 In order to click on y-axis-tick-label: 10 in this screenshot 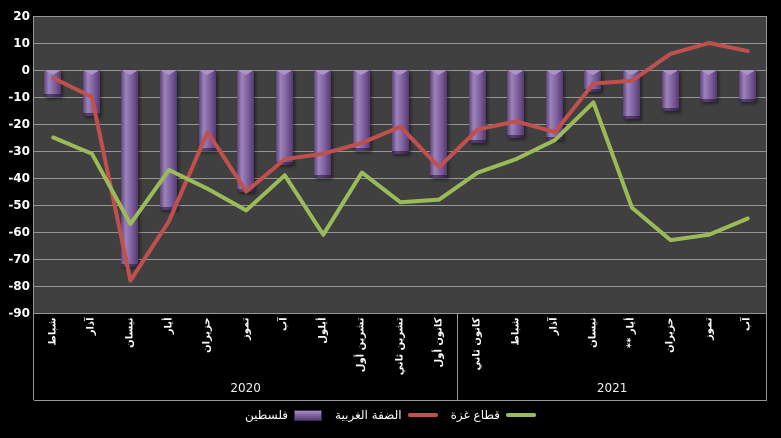, I will do `click(21, 43)`.